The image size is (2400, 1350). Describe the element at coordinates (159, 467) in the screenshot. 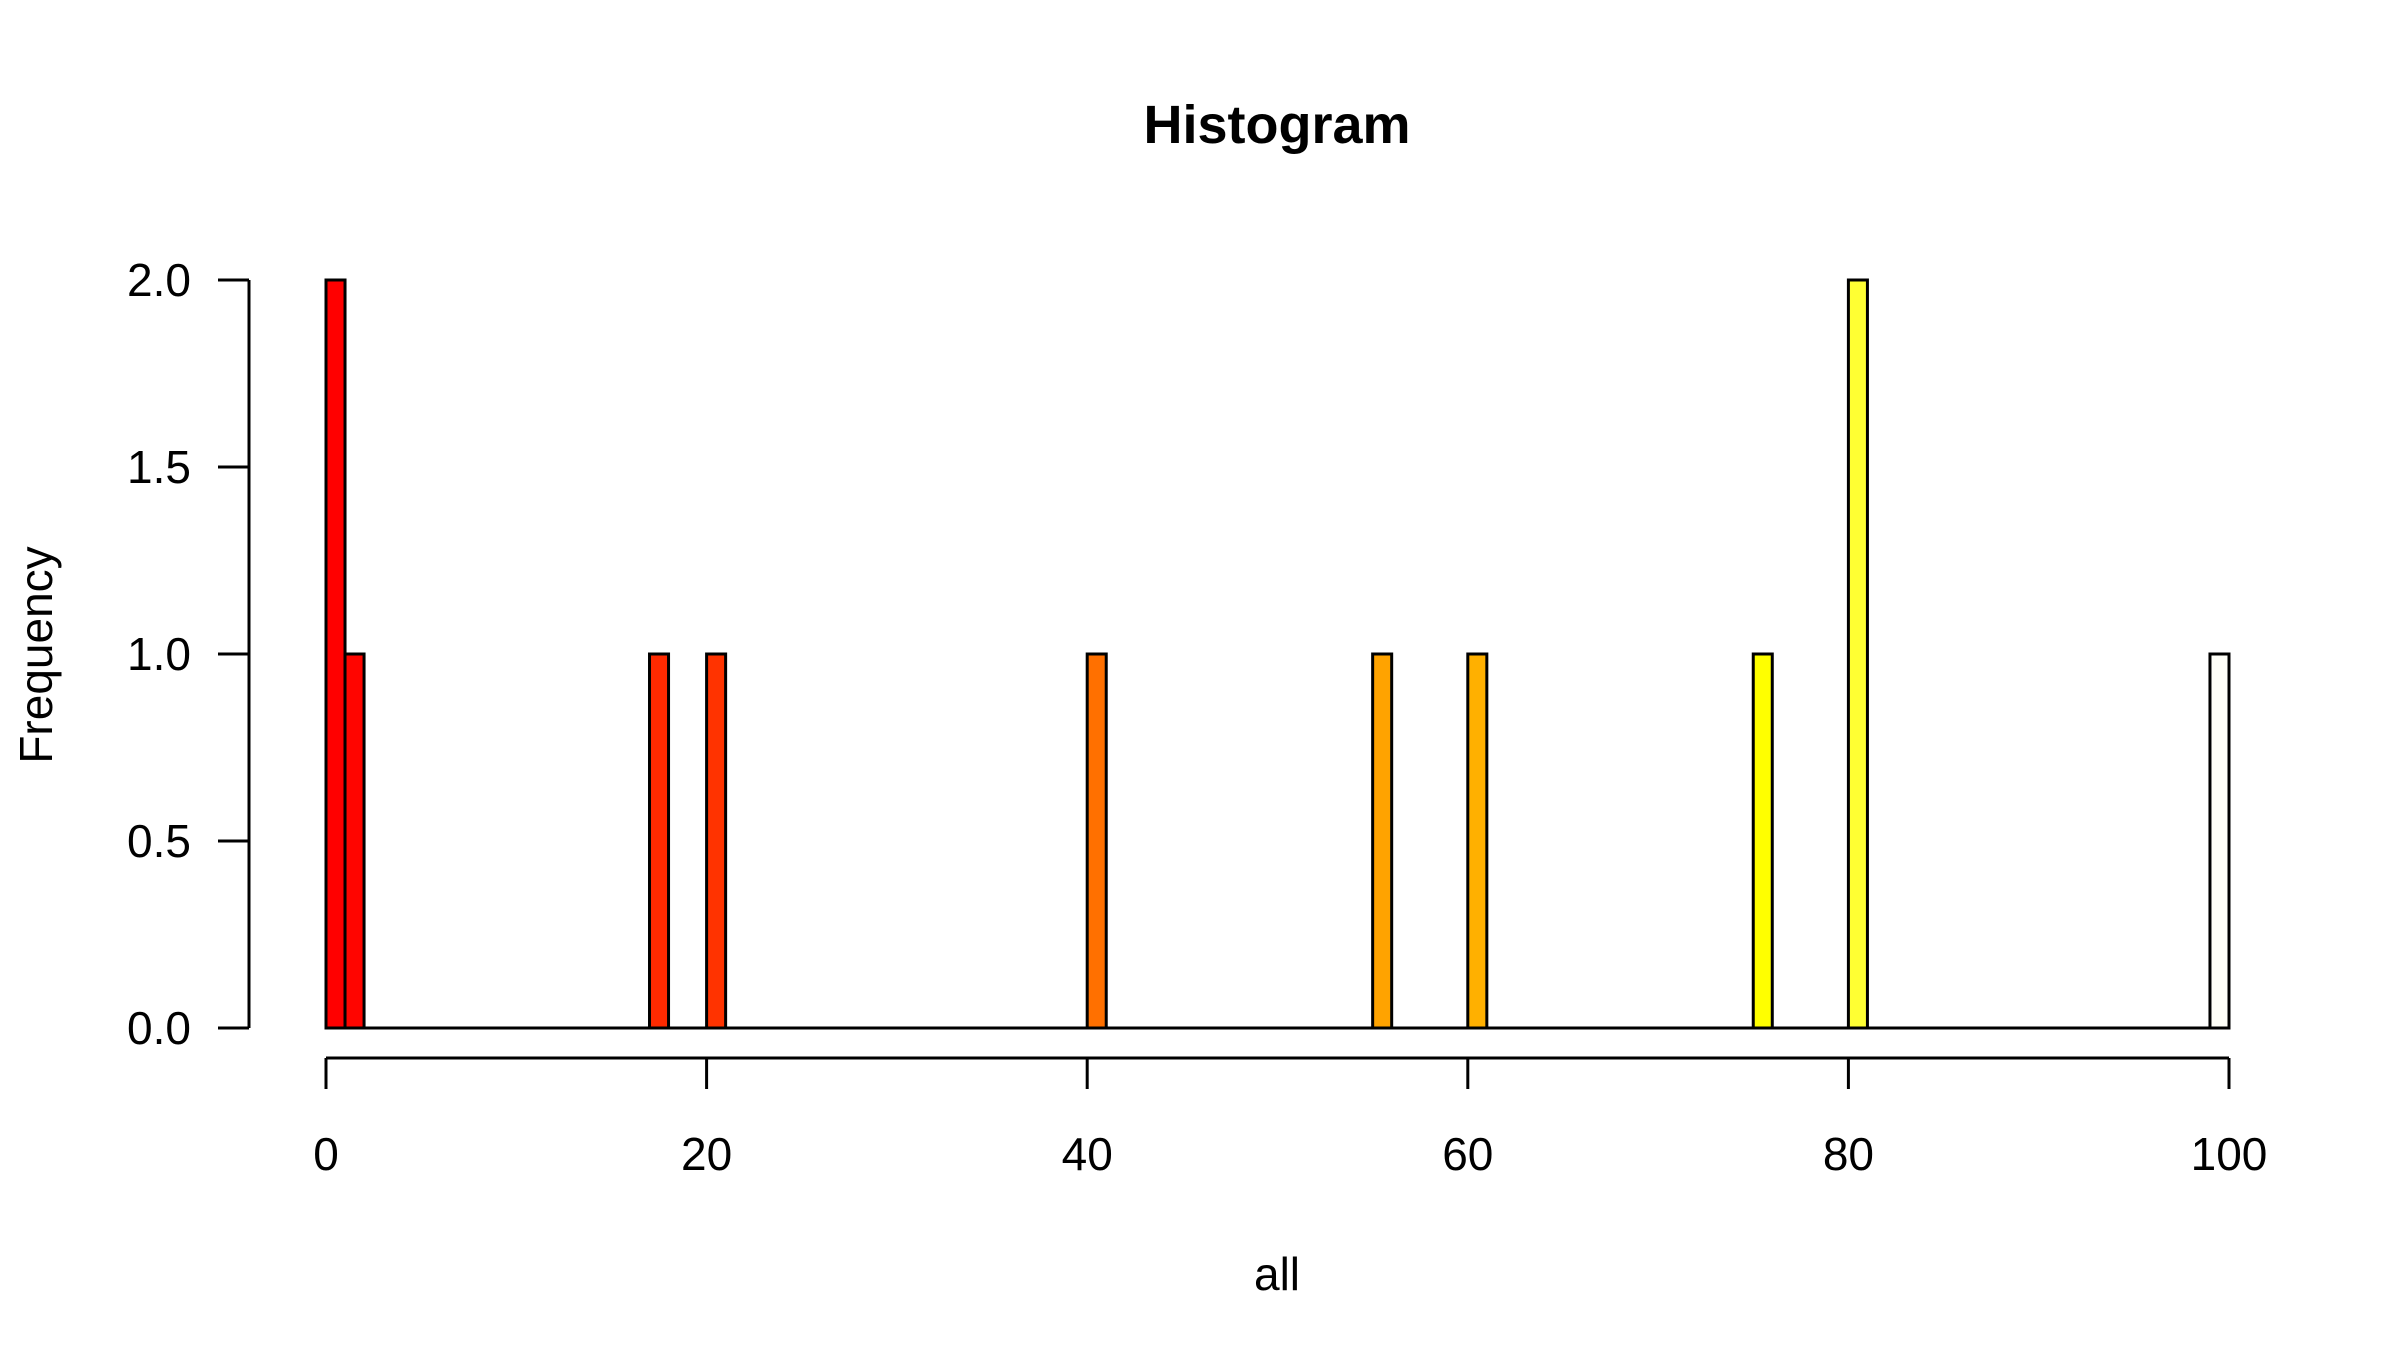

I see `y-tick-label: 1.5` at that location.